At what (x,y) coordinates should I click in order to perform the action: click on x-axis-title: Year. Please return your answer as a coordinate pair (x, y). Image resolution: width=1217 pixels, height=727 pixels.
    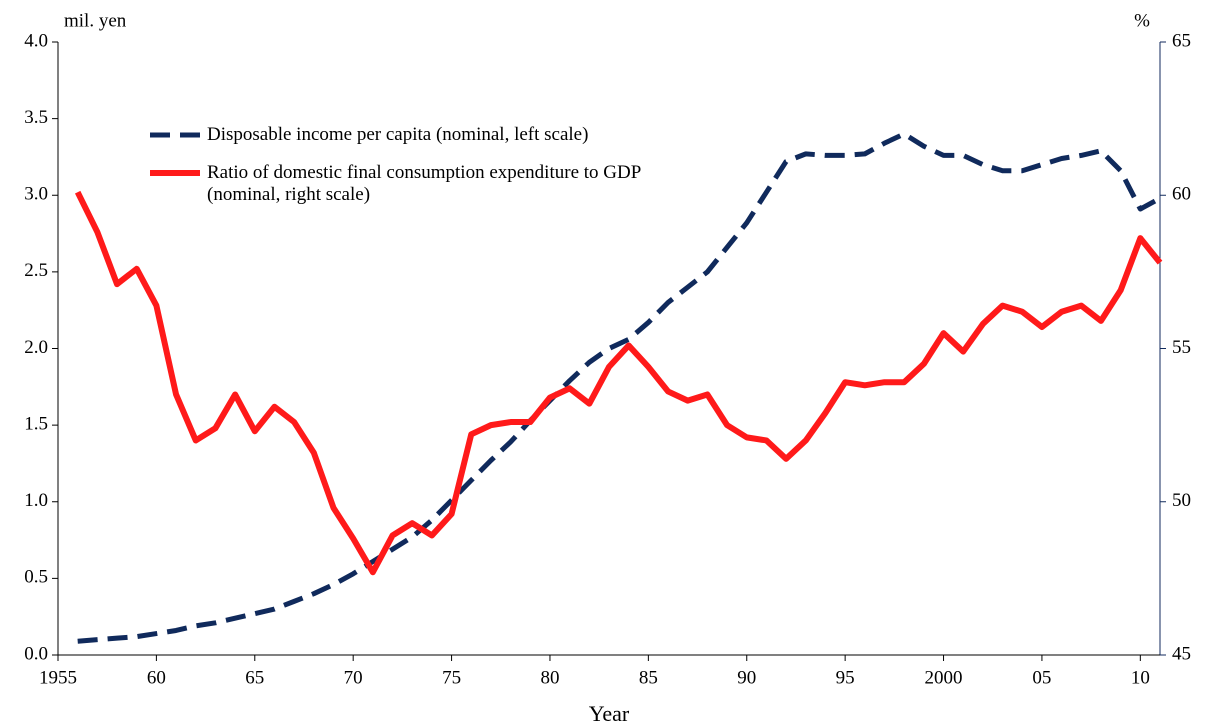
    Looking at the image, I should click on (609, 713).